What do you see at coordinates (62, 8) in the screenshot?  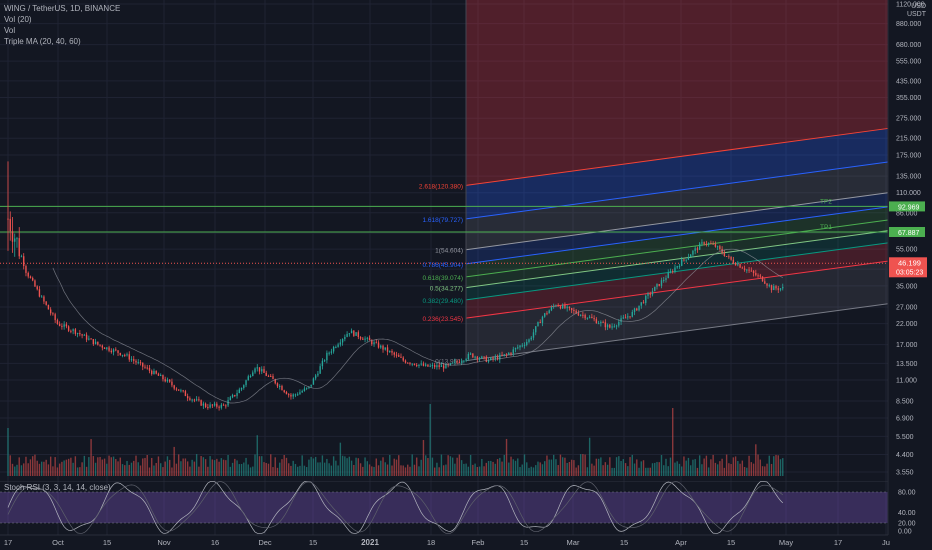 I see `symbol-title: WING / TetherUS, 1D, BINANCE` at bounding box center [62, 8].